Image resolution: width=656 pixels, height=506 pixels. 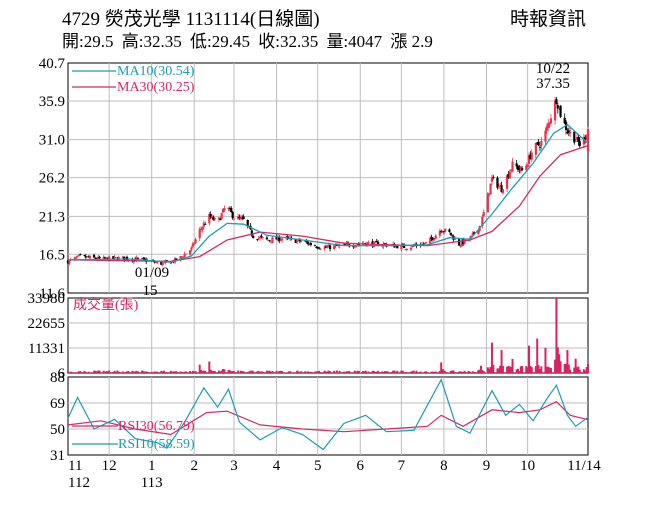 What do you see at coordinates (152, 273) in the screenshot?
I see `low-date-annotation: 01/09` at bounding box center [152, 273].